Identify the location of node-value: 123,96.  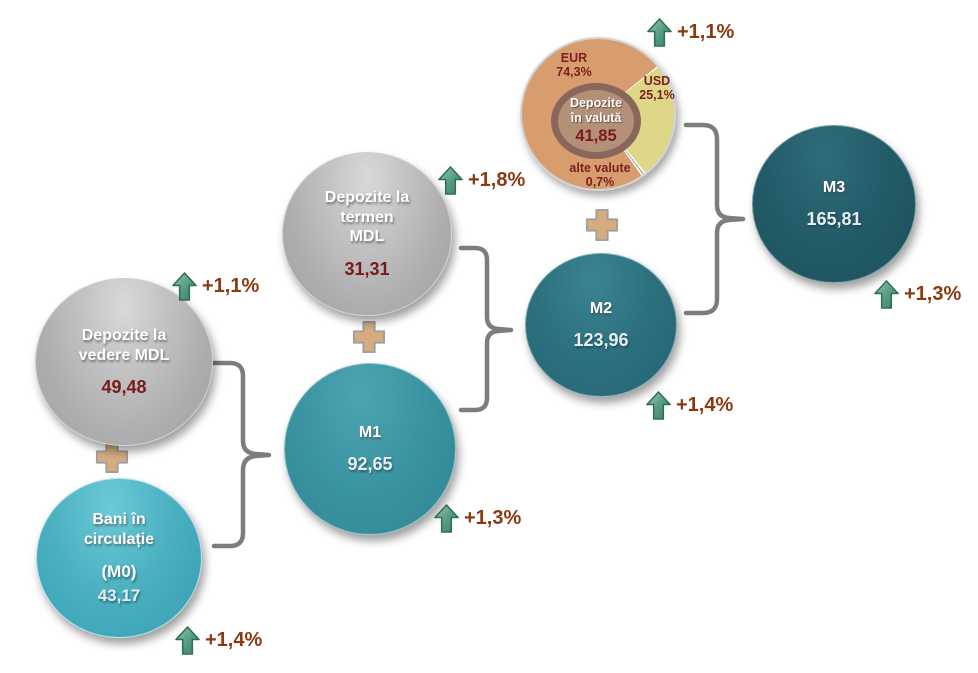
(601, 340).